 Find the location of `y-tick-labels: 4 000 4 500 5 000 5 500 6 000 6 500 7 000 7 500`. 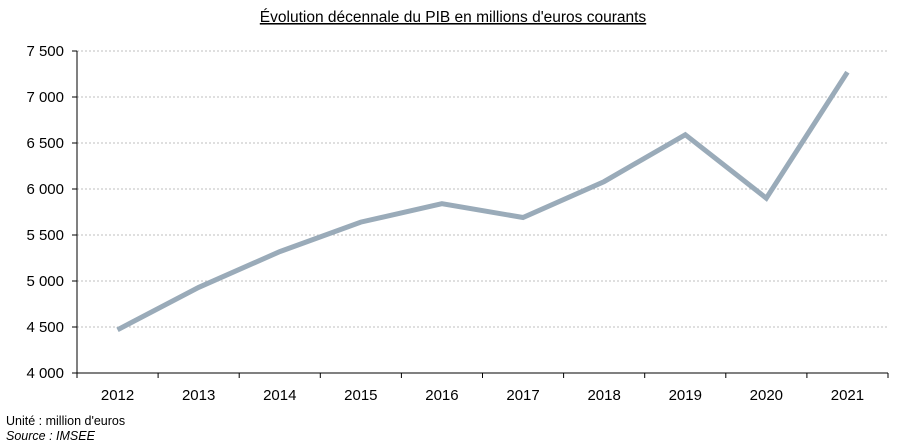

y-tick-labels: 4 000 4 500 5 000 5 500 6 000 6 500 7 000 7 500 is located at coordinates (45, 212).